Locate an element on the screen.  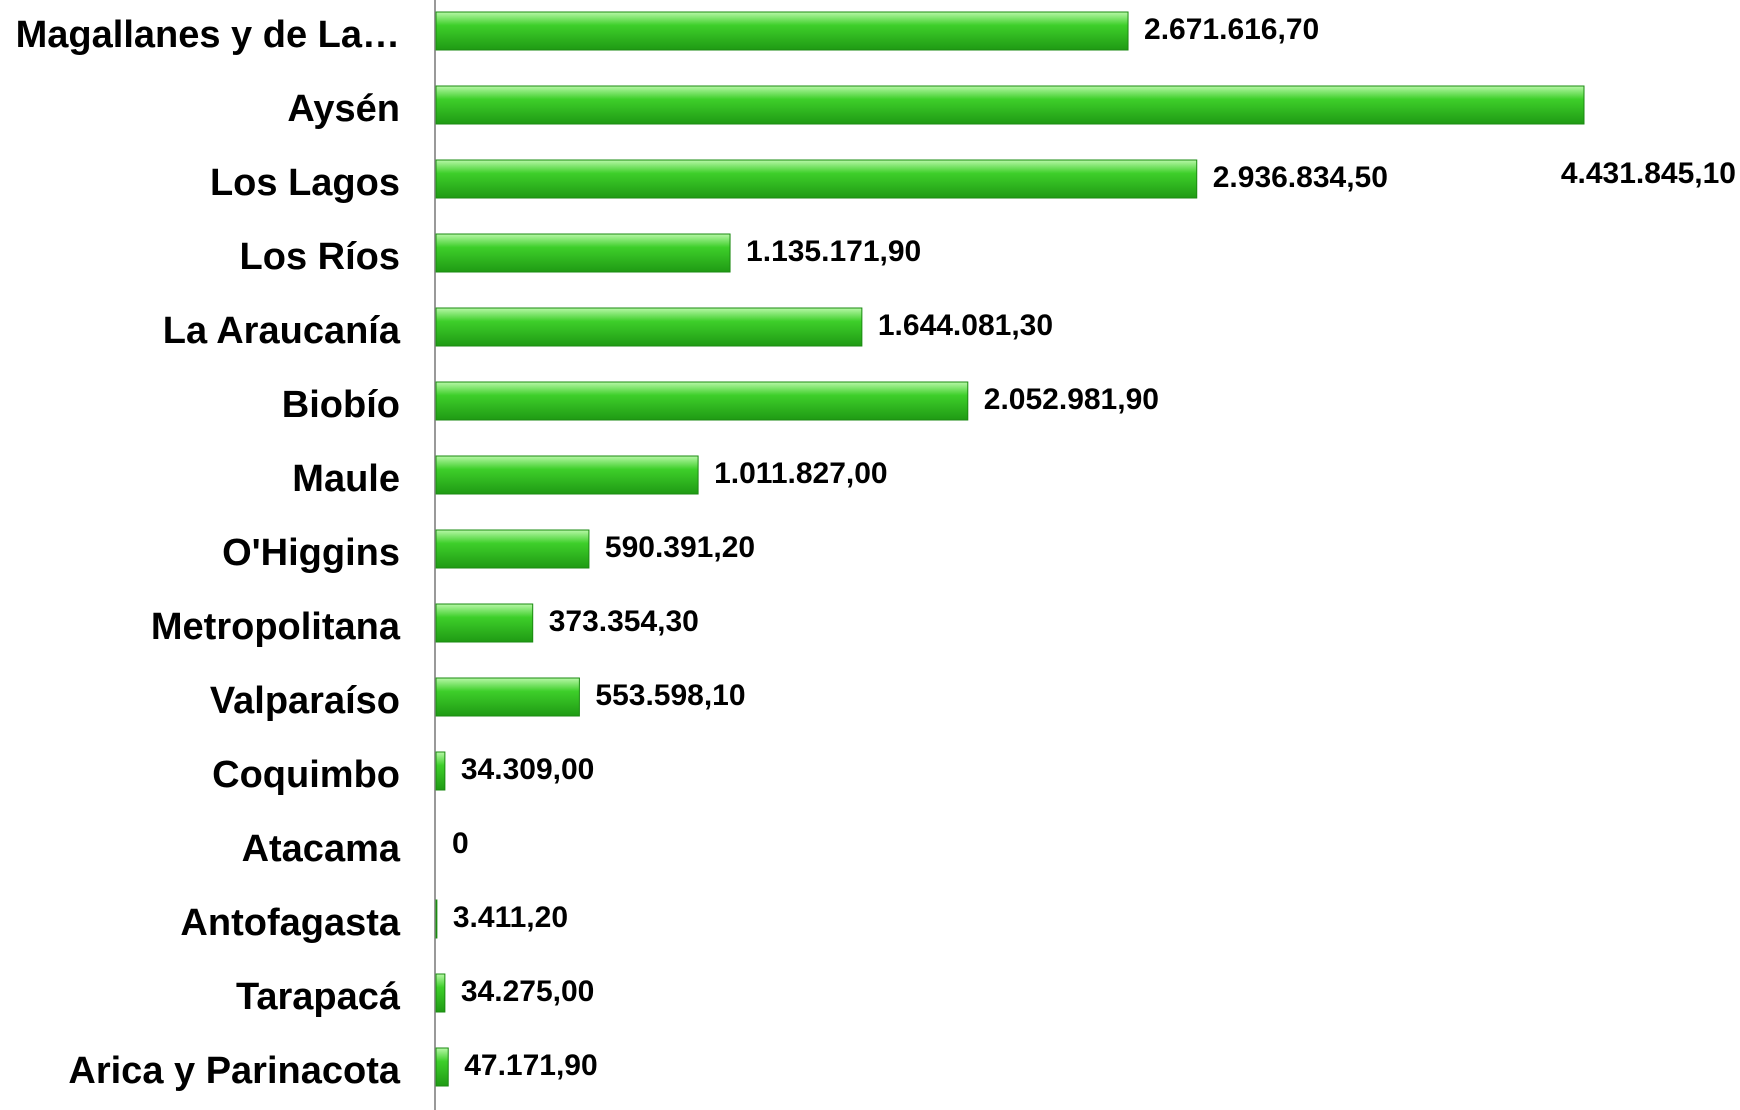
value-label: 47.171,90 is located at coordinates (530, 1065).